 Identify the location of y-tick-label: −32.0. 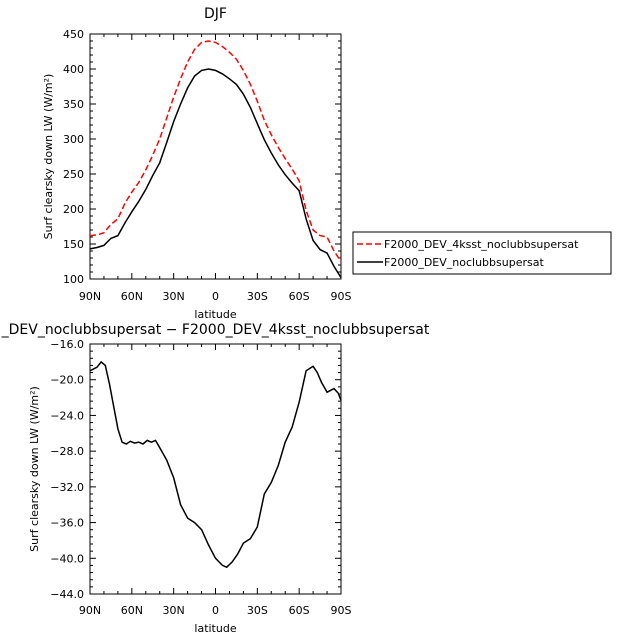
(67, 487).